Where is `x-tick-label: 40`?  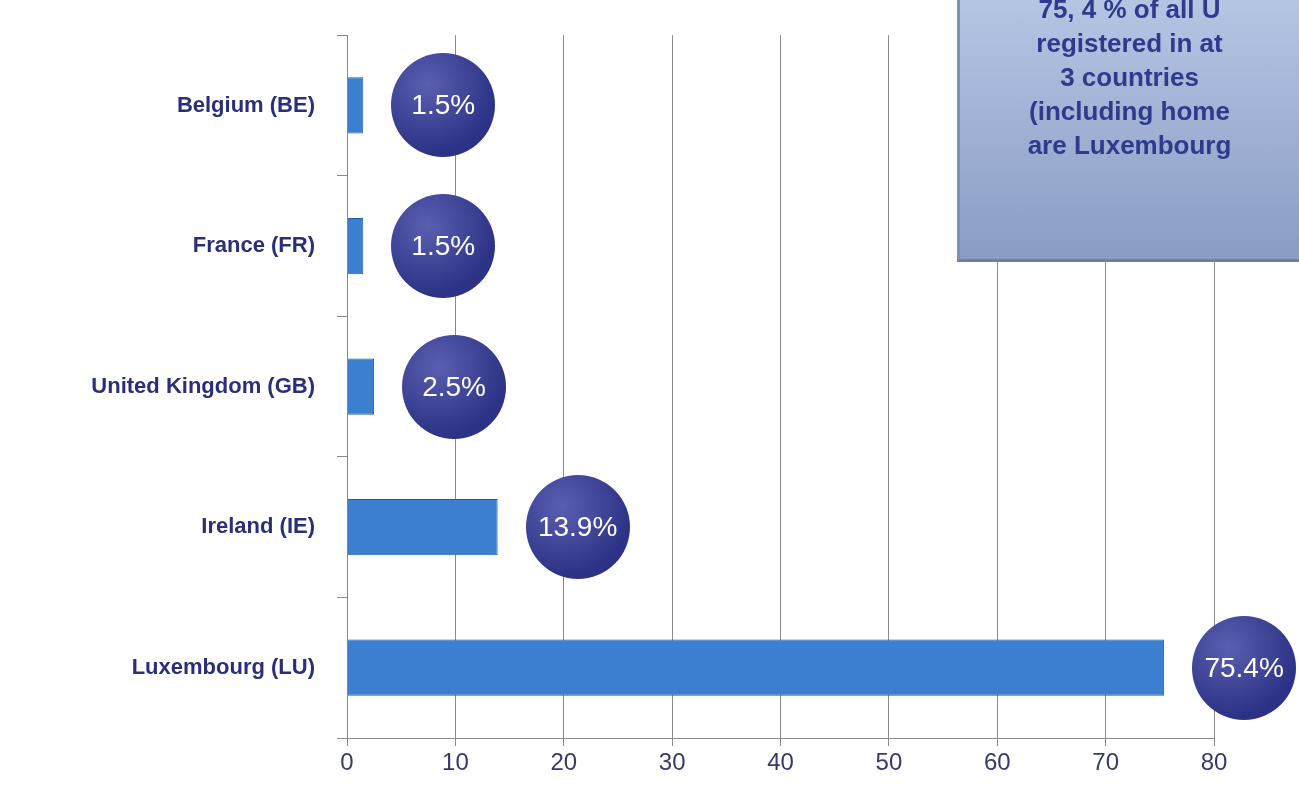 x-tick-label: 40 is located at coordinates (780, 762).